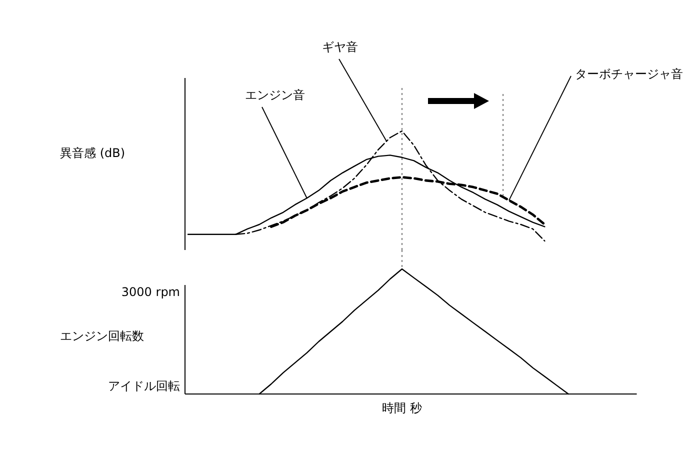  I want to click on text: エンジン音, so click(275, 95).